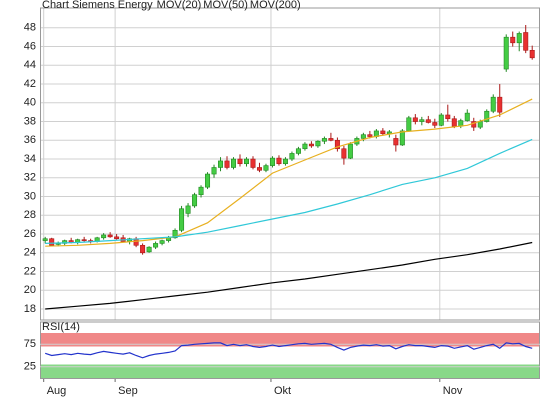  What do you see at coordinates (30, 215) in the screenshot?
I see `y-tick-label: 28` at bounding box center [30, 215].